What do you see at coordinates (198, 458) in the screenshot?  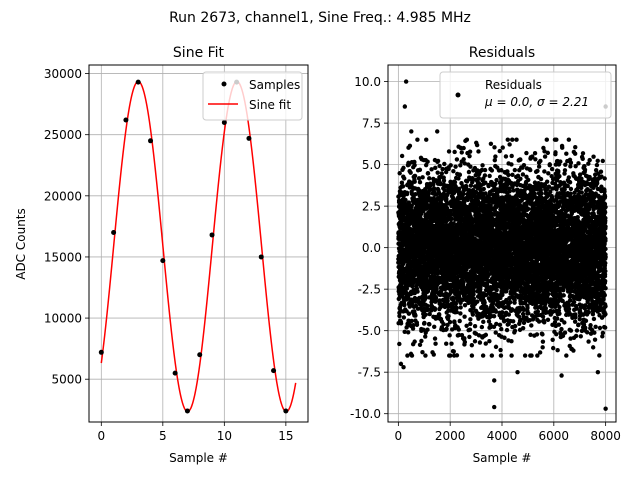 I see `sine-fit-xlabel: Sample #` at bounding box center [198, 458].